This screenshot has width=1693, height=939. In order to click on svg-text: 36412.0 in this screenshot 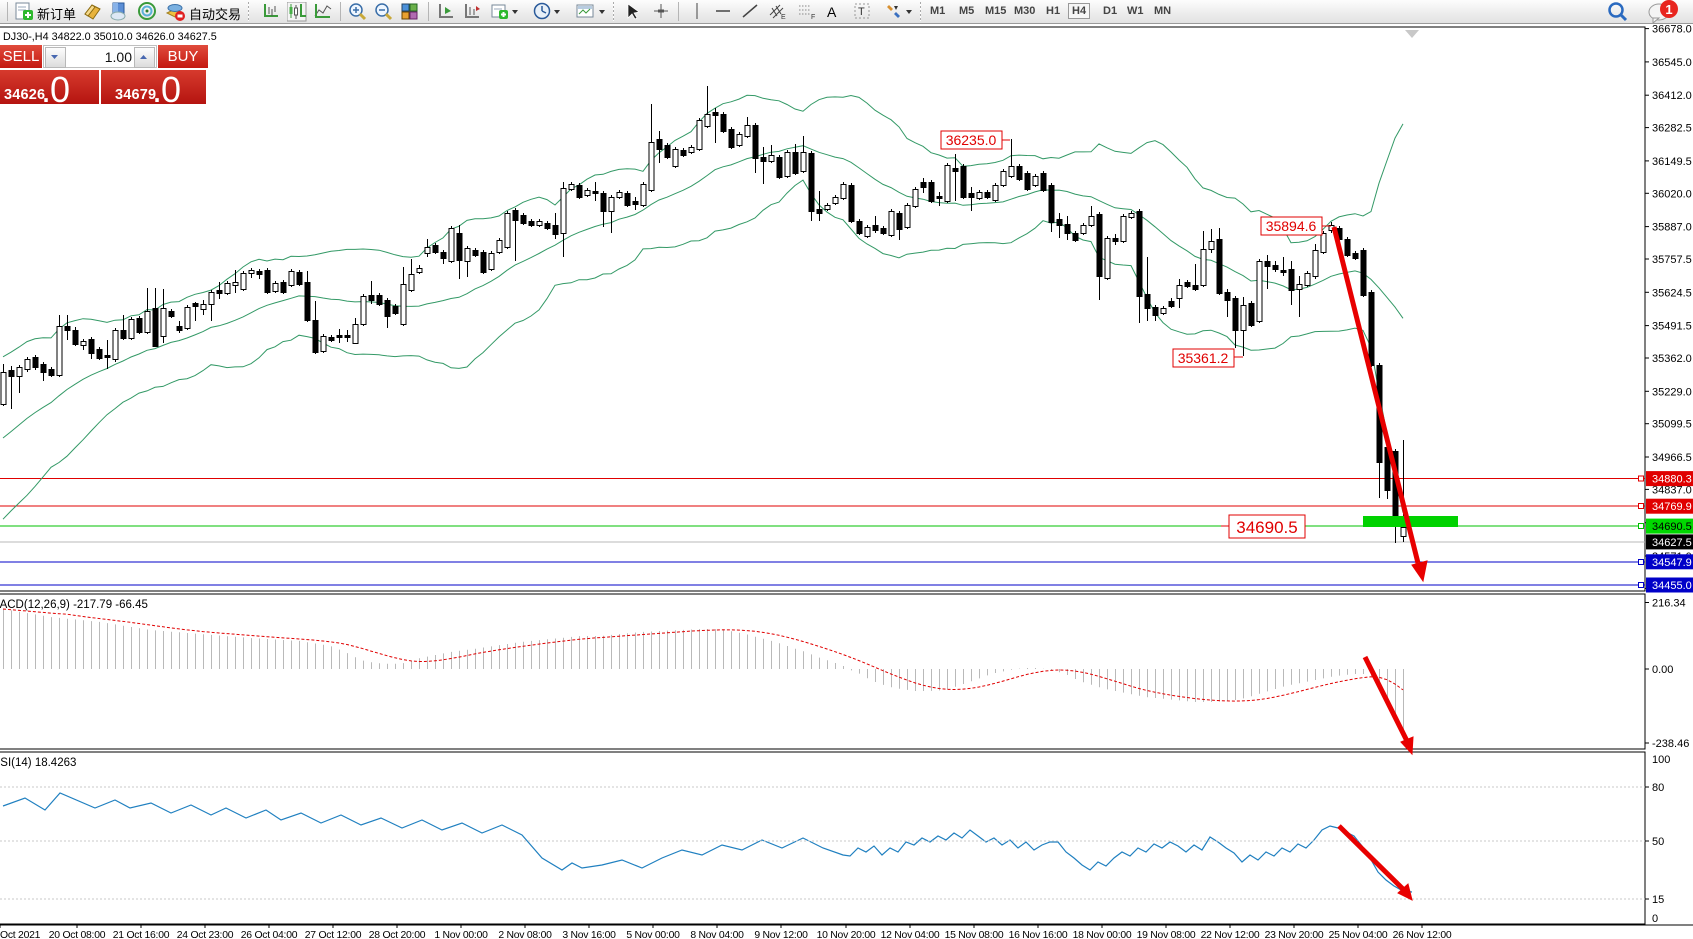, I will do `click(1672, 96)`.